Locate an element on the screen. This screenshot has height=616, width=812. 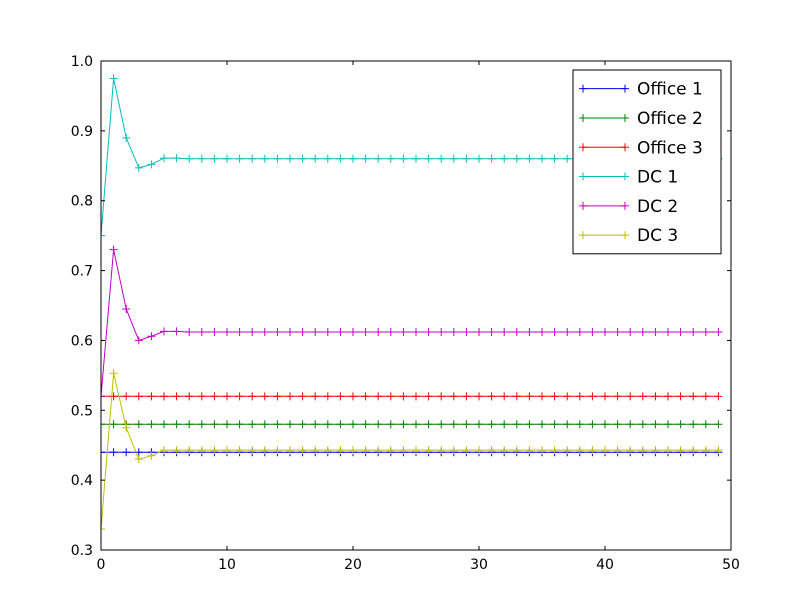
legend-item: DC 2 is located at coordinates (628, 207).